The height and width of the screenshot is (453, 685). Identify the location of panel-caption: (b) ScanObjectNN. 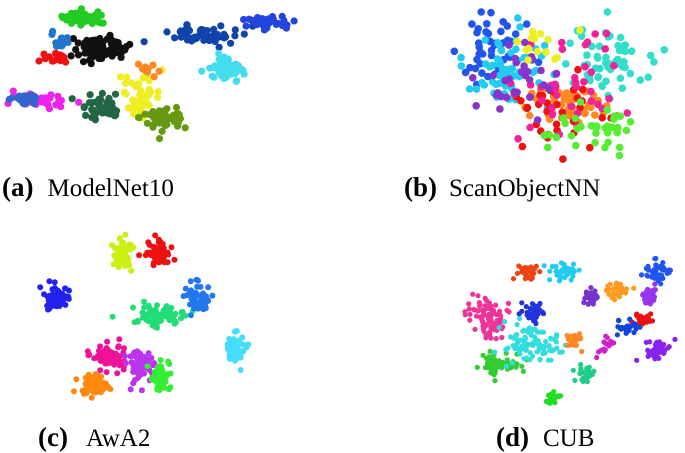
(502, 187).